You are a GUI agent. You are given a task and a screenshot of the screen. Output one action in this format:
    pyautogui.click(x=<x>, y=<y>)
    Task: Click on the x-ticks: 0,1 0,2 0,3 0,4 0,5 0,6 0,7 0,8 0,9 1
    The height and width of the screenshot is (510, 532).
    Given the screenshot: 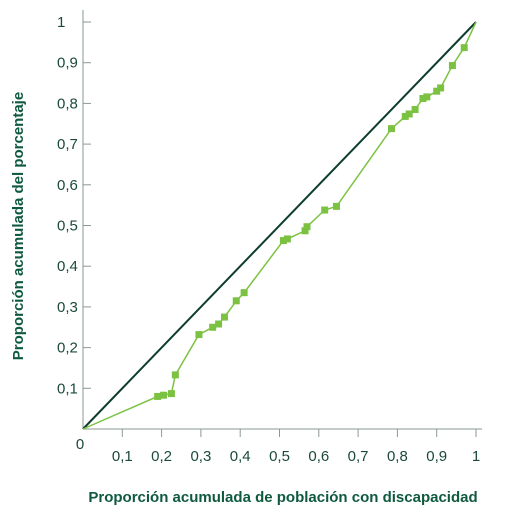 What is the action you would take?
    pyautogui.click(x=296, y=447)
    